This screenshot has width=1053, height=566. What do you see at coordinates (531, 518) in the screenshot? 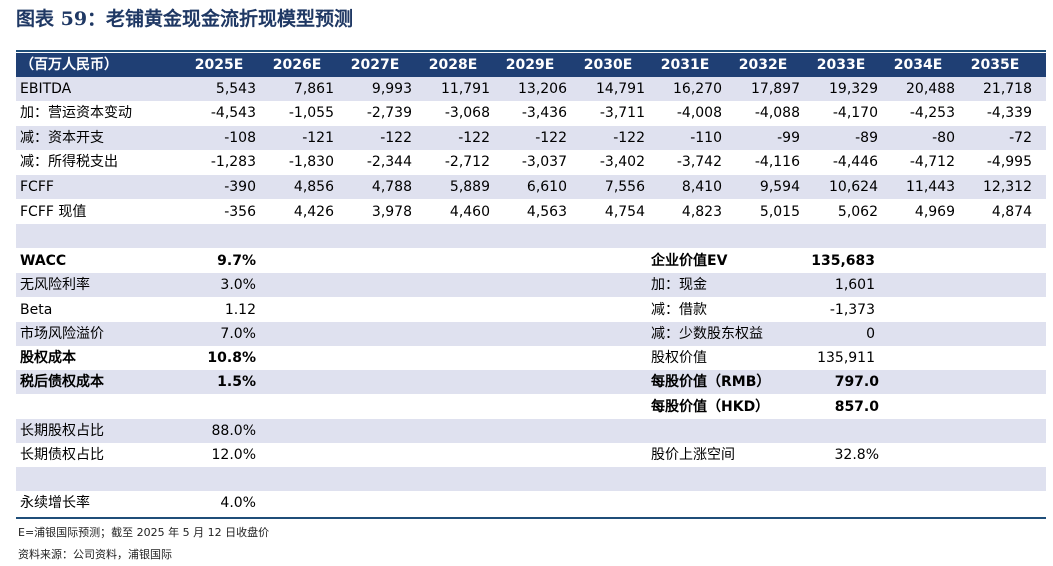
I see `bottom-rule` at bounding box center [531, 518].